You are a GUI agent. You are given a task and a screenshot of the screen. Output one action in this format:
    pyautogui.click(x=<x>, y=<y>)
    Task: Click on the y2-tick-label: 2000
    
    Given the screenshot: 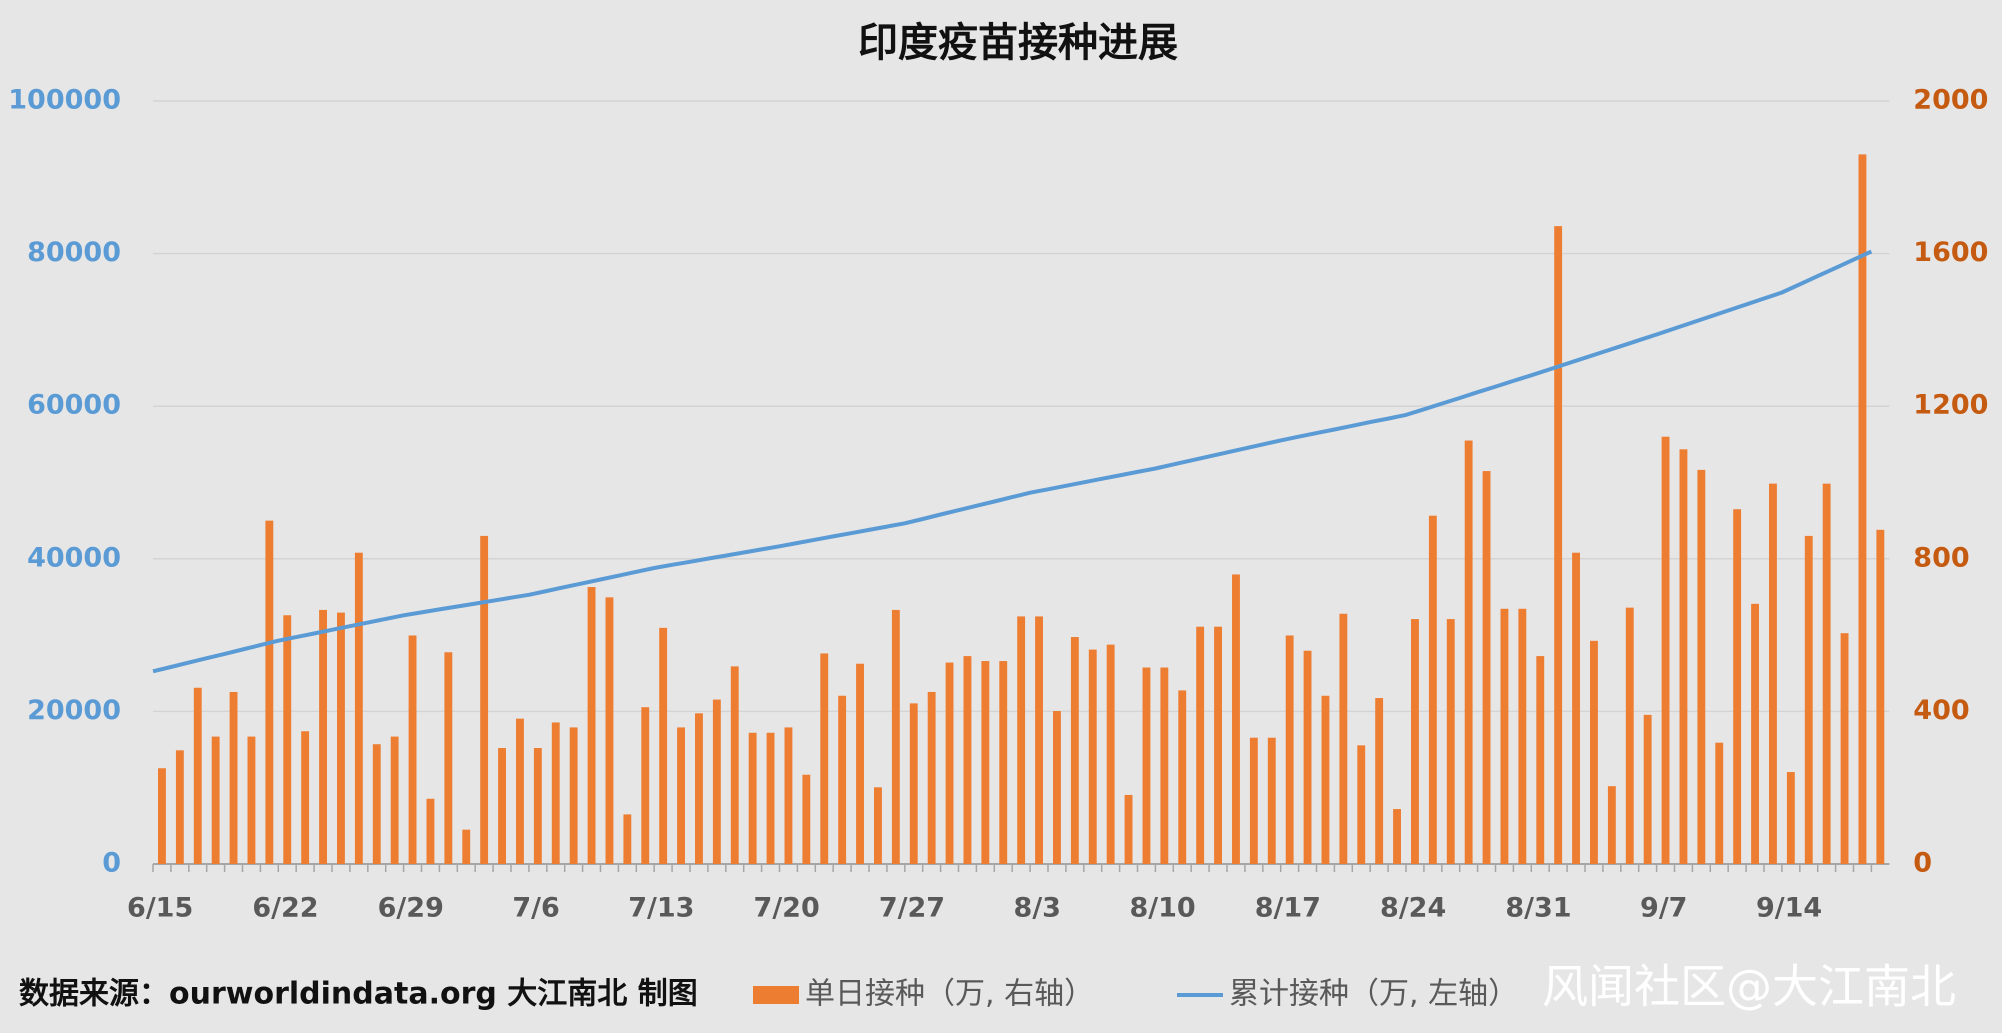 What is the action you would take?
    pyautogui.click(x=1950, y=100)
    